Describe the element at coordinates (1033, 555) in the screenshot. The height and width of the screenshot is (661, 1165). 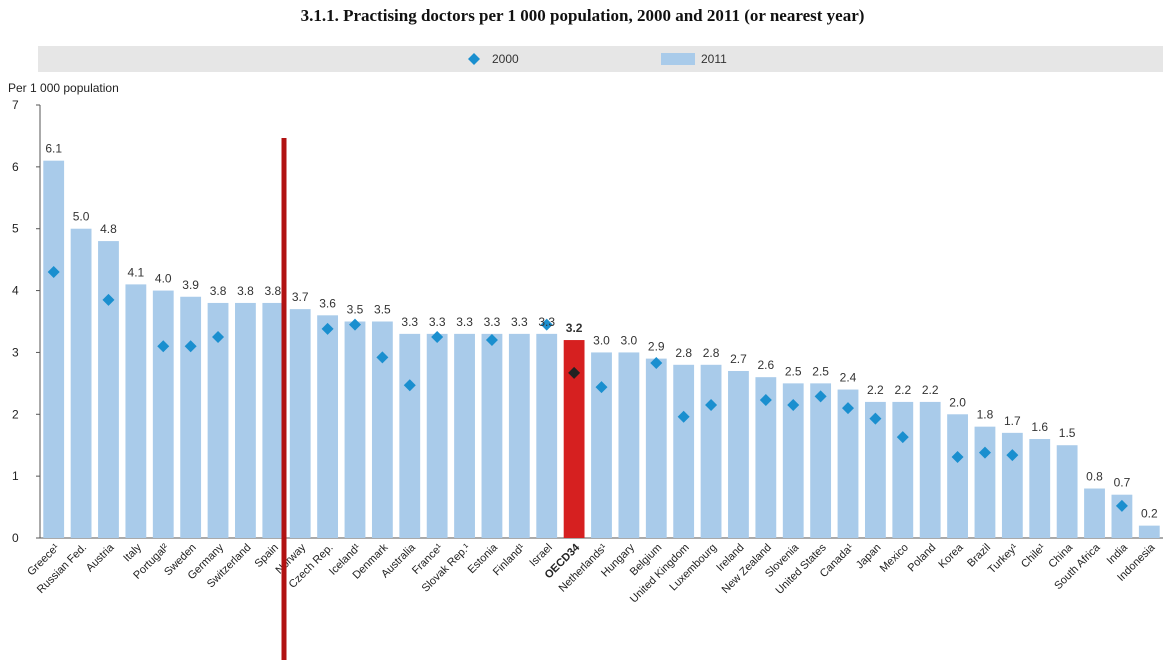
I see `category-label-36: Chile¹` at that location.